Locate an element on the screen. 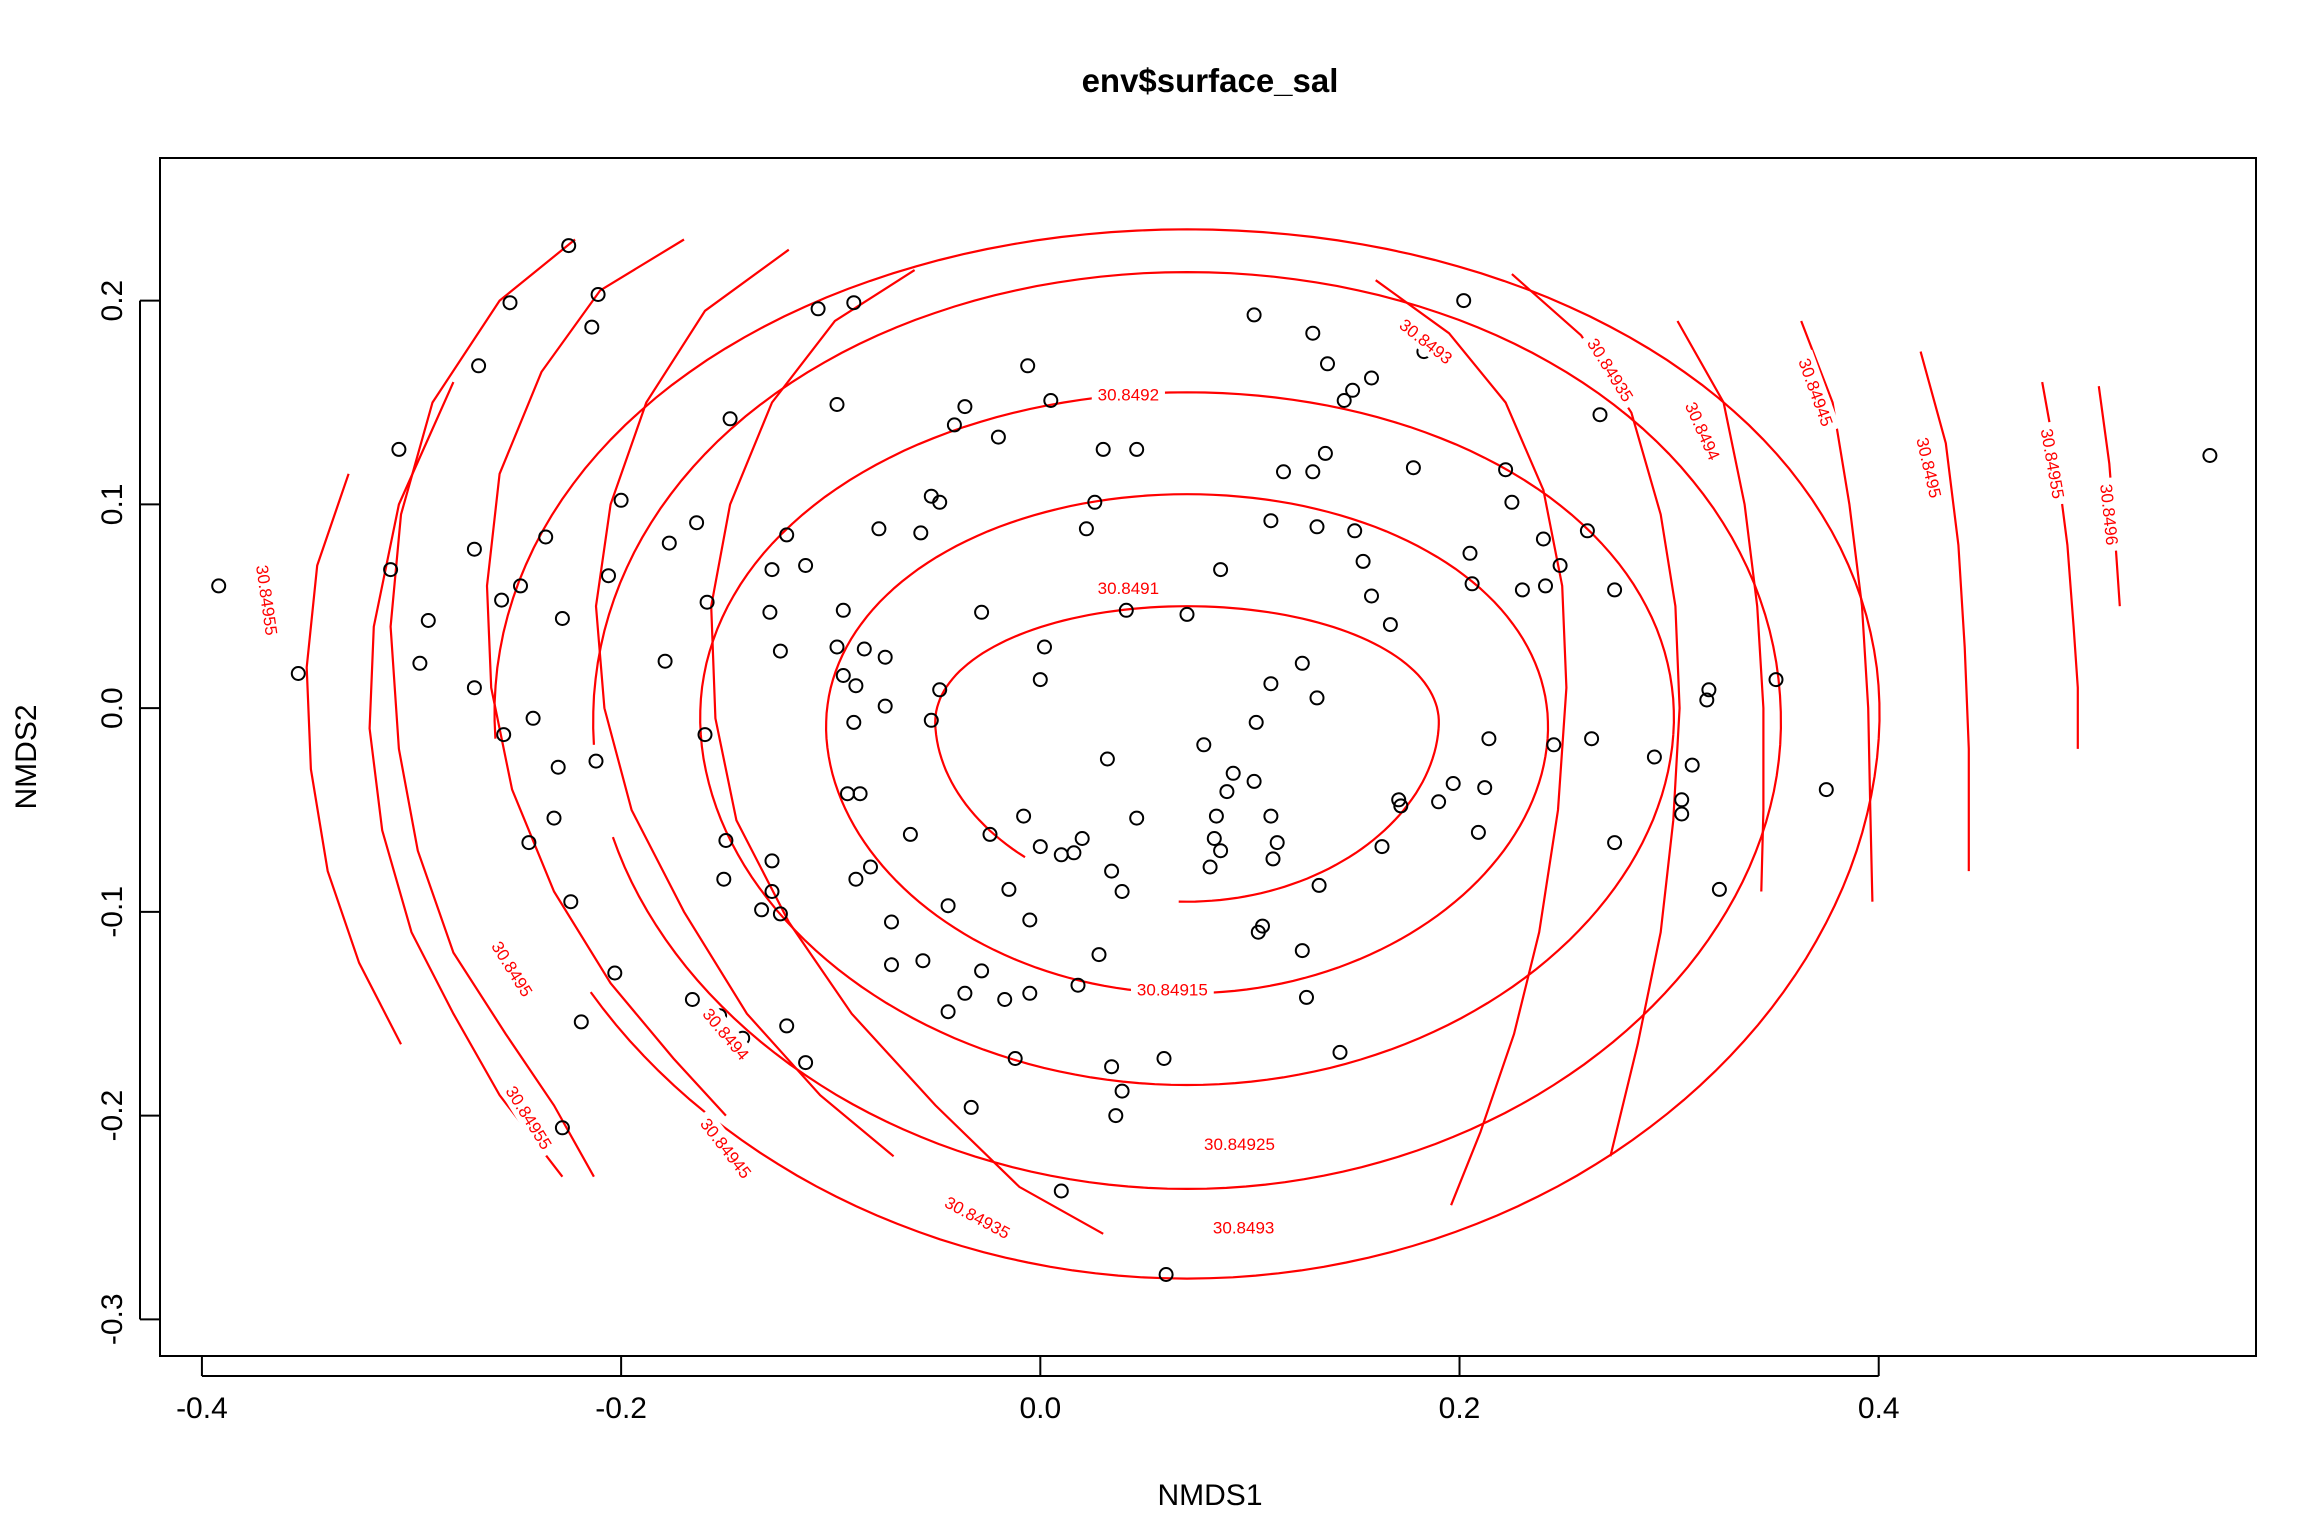 This screenshot has width=2304, height=1536. contour-label-text: 30.84955 is located at coordinates (529, 1118).